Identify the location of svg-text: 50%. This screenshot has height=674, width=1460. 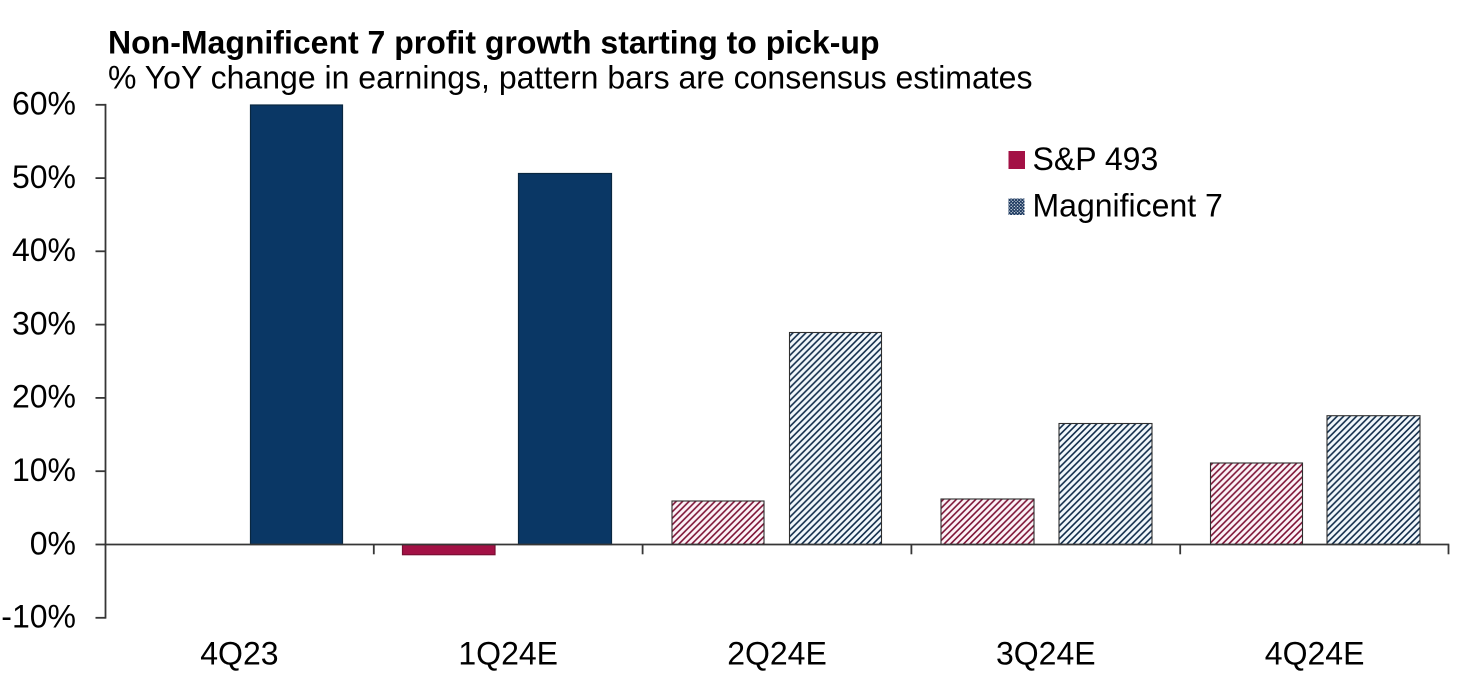
(44, 177).